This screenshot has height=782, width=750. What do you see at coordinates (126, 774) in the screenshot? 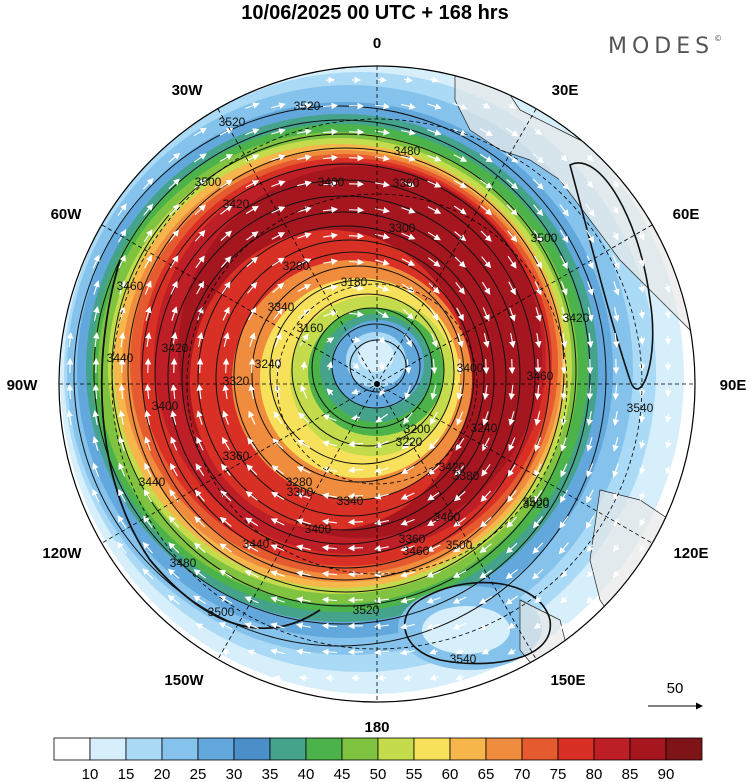
I see `colorbar-tick-label: 15` at bounding box center [126, 774].